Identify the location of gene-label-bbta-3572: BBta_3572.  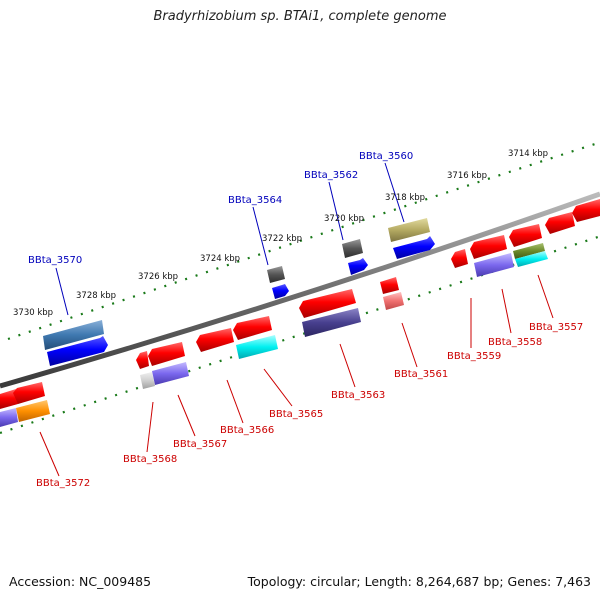
(63, 483).